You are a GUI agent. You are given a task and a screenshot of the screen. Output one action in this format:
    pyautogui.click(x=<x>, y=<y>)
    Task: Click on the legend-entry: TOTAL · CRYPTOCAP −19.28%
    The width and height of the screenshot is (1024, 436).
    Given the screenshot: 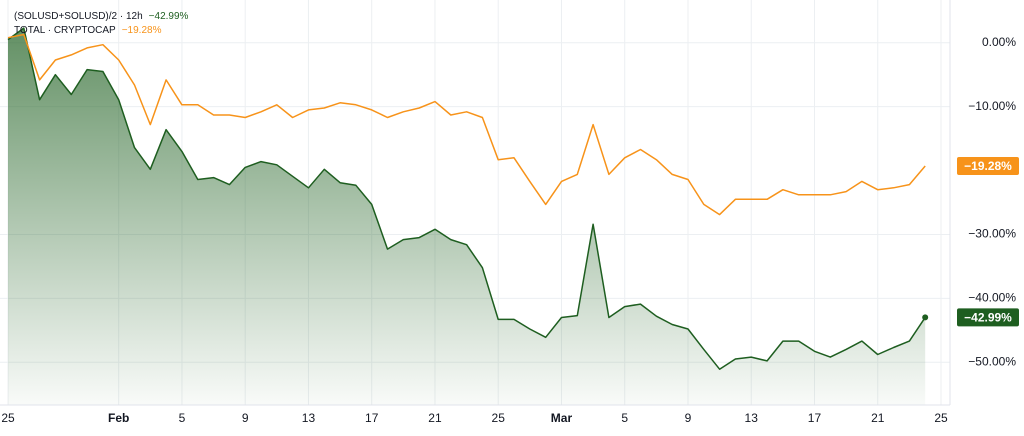 What is the action you would take?
    pyautogui.click(x=88, y=30)
    